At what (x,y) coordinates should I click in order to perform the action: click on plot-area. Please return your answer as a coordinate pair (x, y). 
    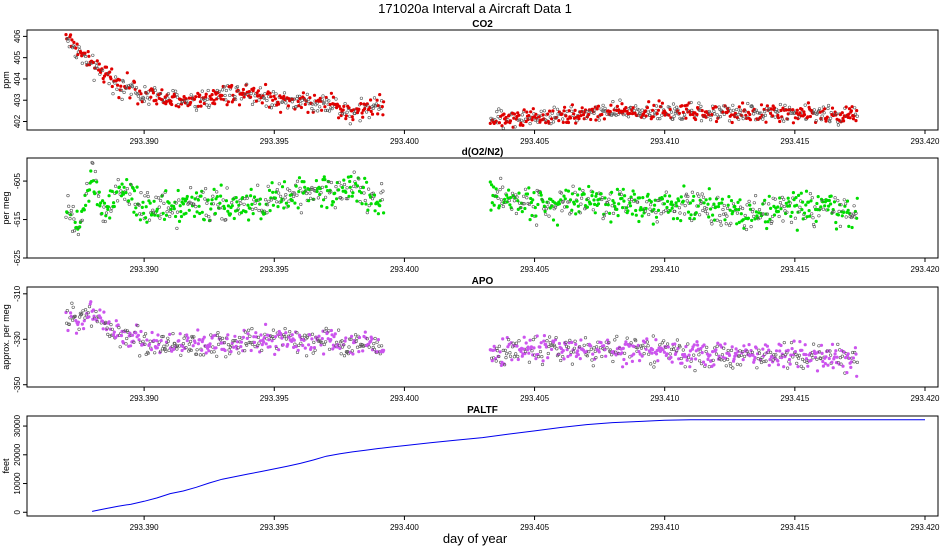
    Looking at the image, I should click on (461, 198).